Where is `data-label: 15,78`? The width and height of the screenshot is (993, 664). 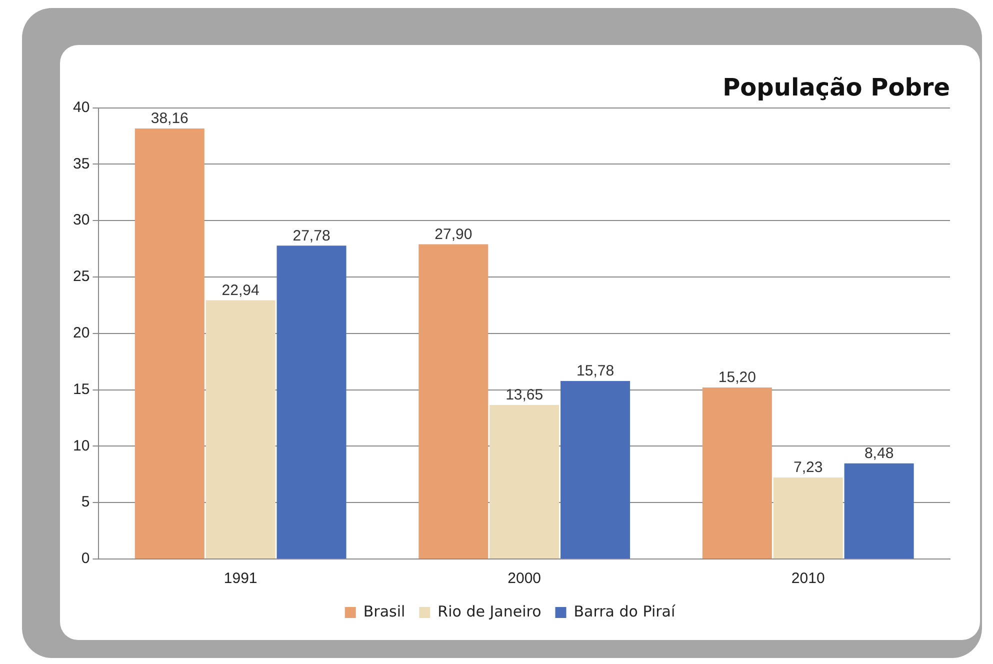
data-label: 15,78 is located at coordinates (595, 371).